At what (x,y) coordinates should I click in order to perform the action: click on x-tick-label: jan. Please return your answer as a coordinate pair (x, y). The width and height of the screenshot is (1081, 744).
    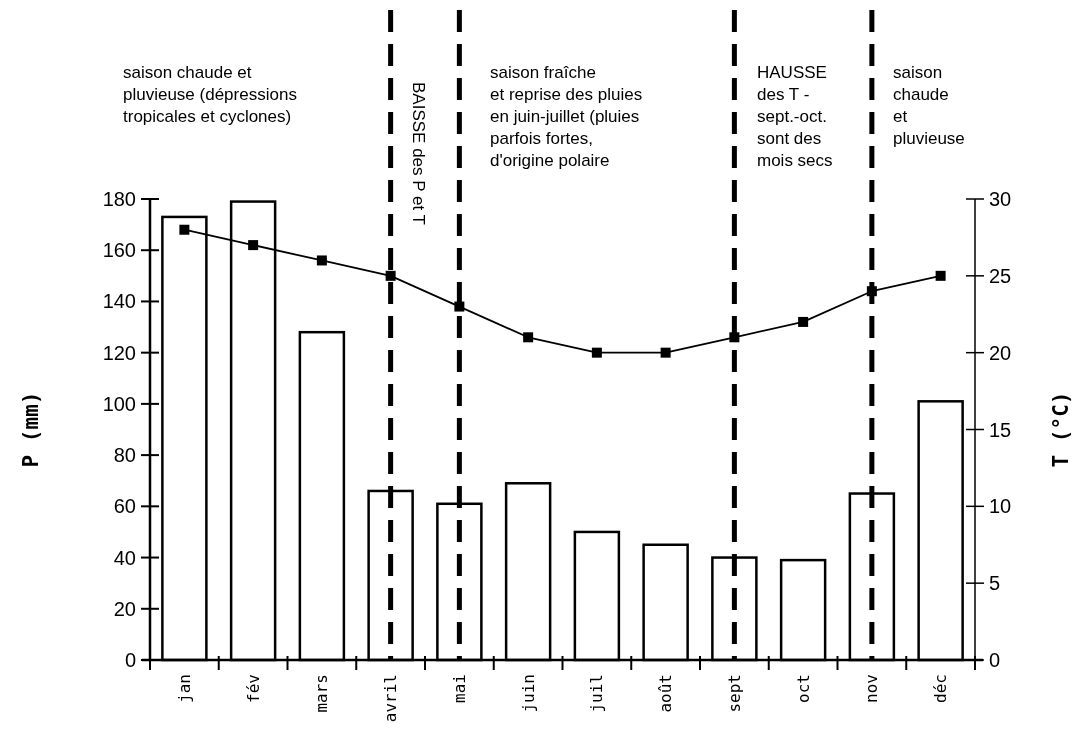
    Looking at the image, I should click on (184, 688).